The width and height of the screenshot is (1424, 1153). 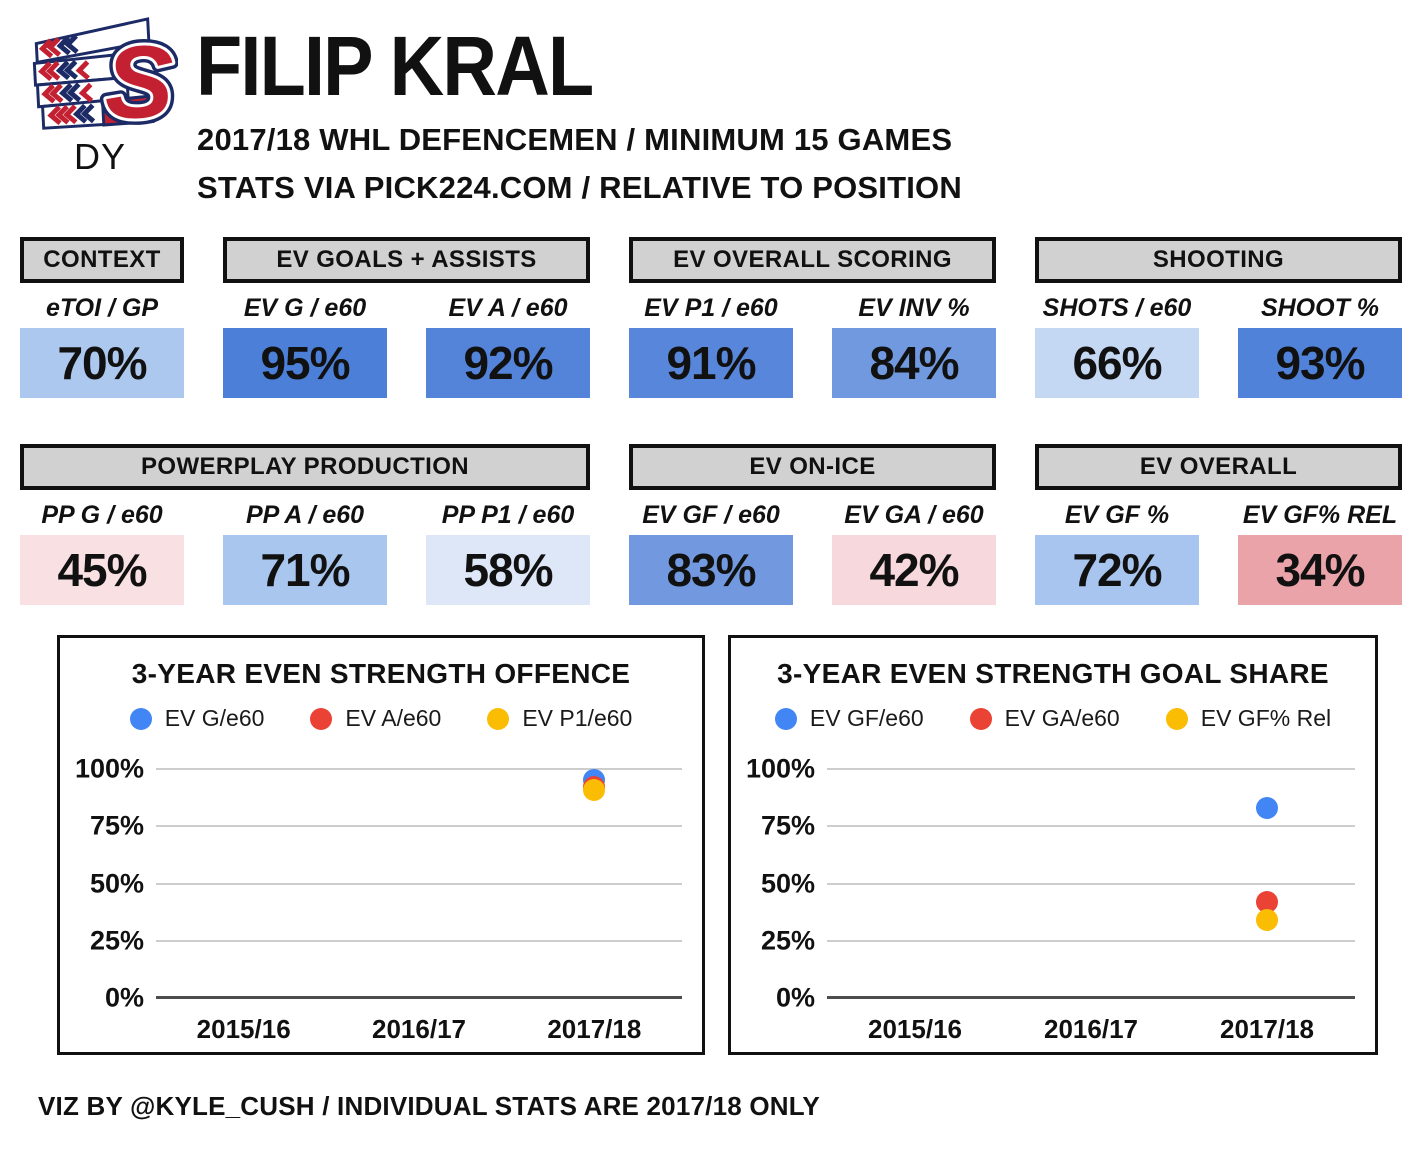 I want to click on stat-label: EV GF% REL, so click(x=1320, y=515).